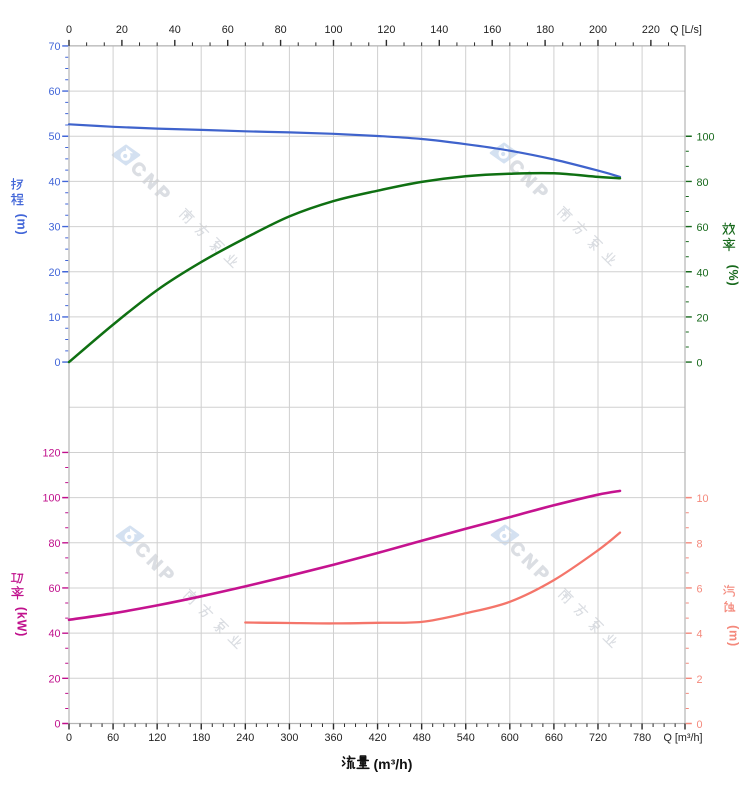  Describe the element at coordinates (598, 30) in the screenshot. I see `svg-text: 200` at that location.